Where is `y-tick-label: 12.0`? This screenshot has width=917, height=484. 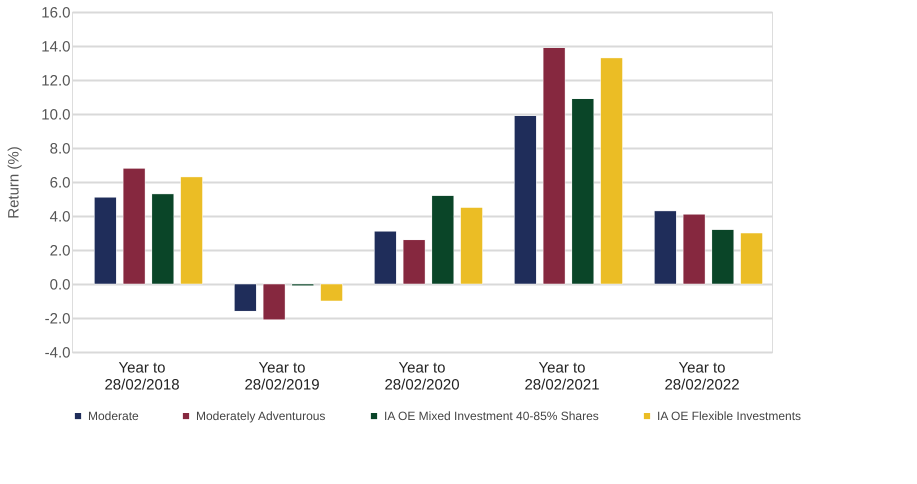 y-tick-label: 12.0 is located at coordinates (55, 81).